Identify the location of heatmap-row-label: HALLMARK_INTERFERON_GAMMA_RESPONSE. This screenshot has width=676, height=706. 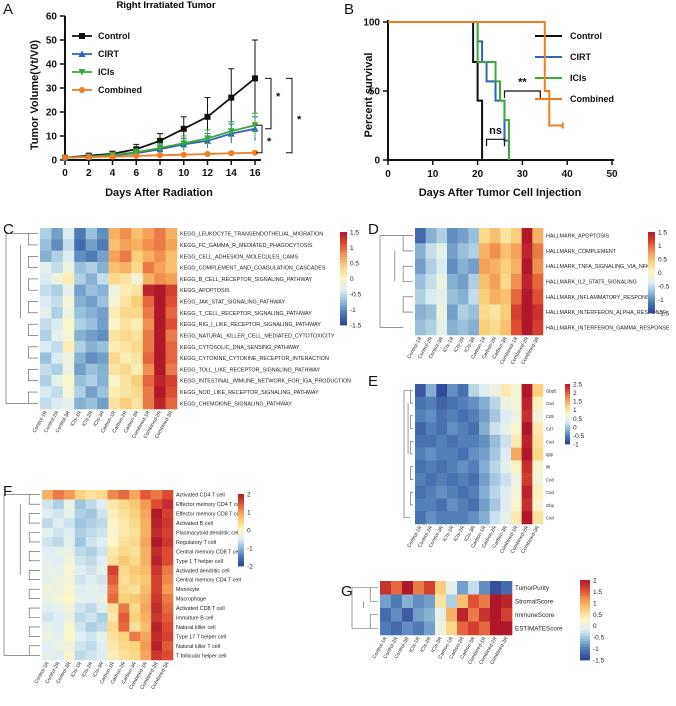
(608, 328).